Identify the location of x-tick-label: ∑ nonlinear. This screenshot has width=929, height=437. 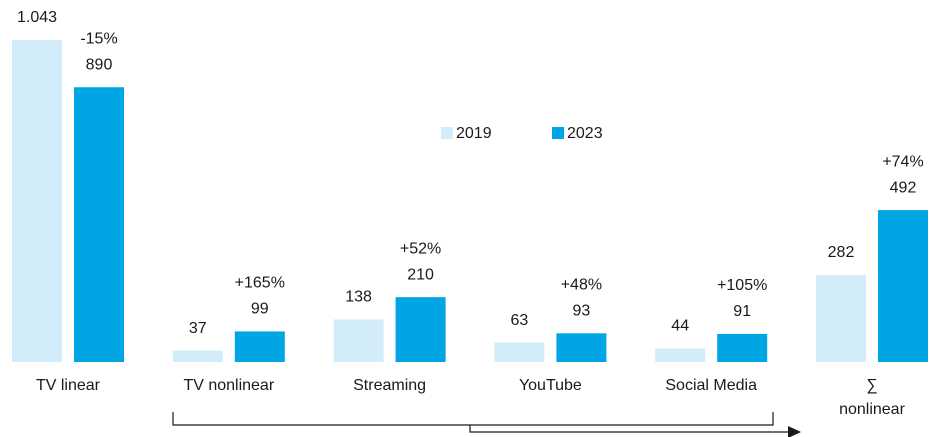
(872, 397).